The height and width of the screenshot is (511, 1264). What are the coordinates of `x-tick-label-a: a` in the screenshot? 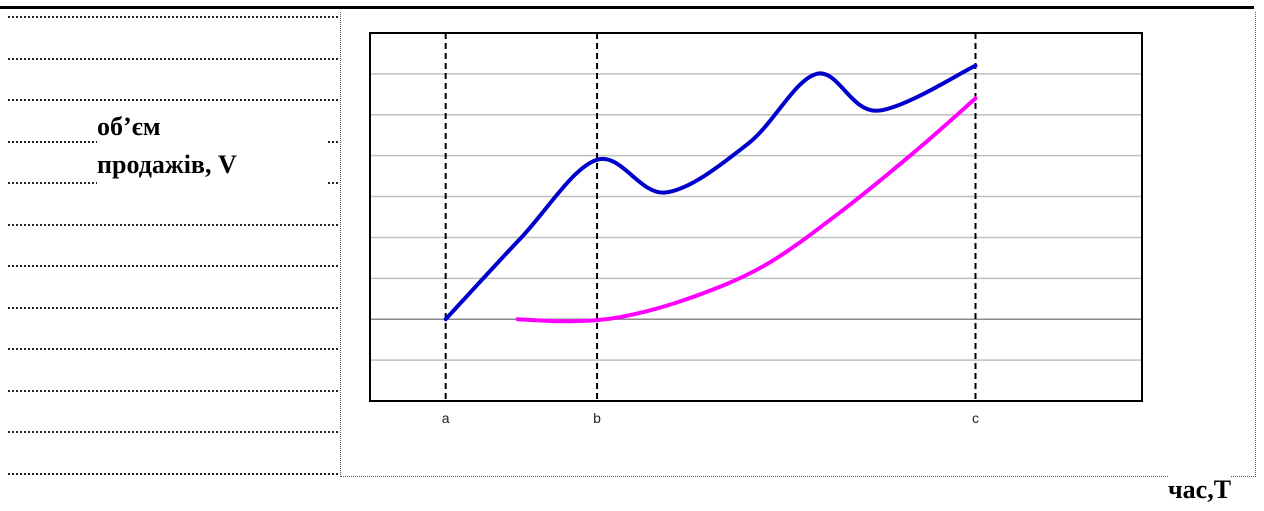 It's located at (446, 418).